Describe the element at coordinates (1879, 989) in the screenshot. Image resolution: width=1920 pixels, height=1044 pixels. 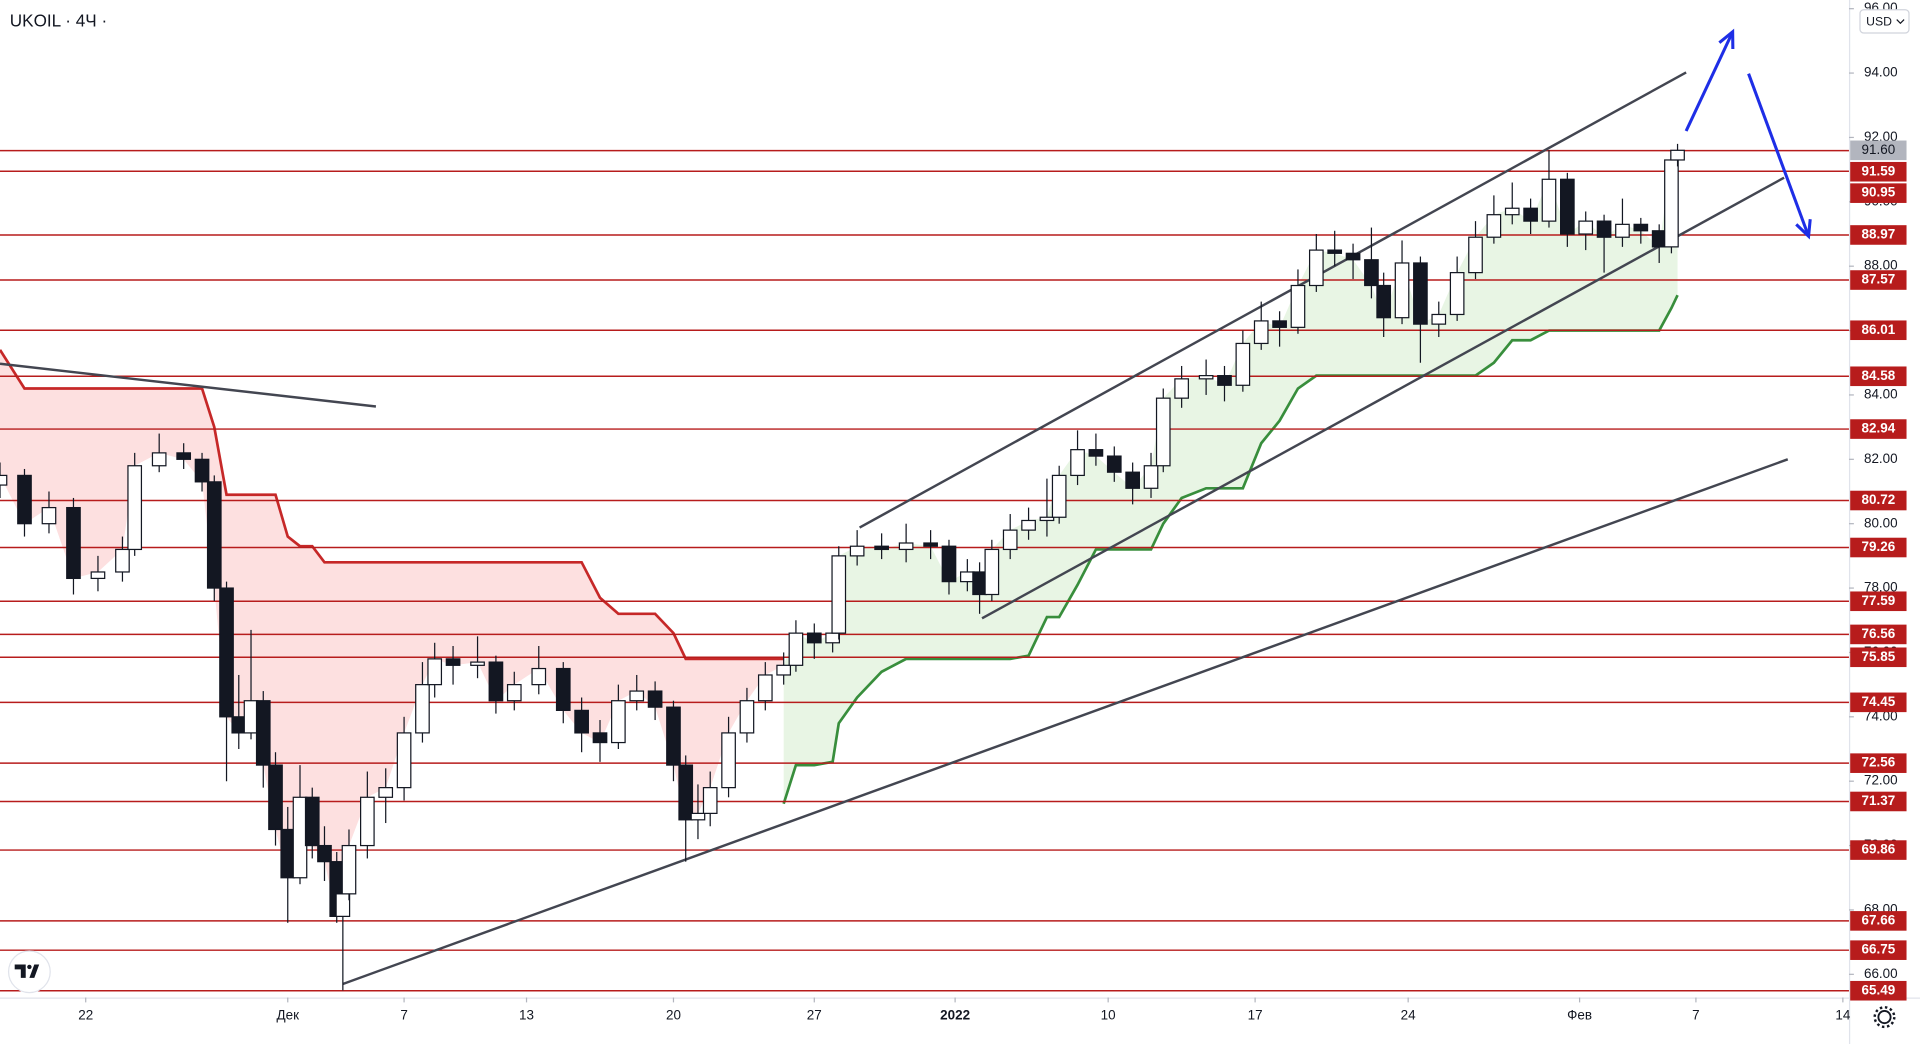
I see `level-label: 65.49` at that location.